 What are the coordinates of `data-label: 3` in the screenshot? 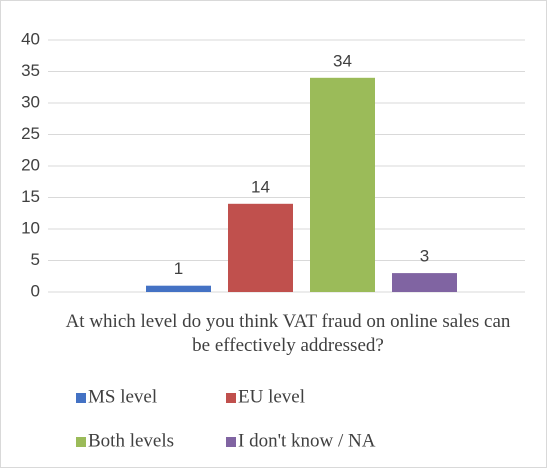 It's located at (424, 256).